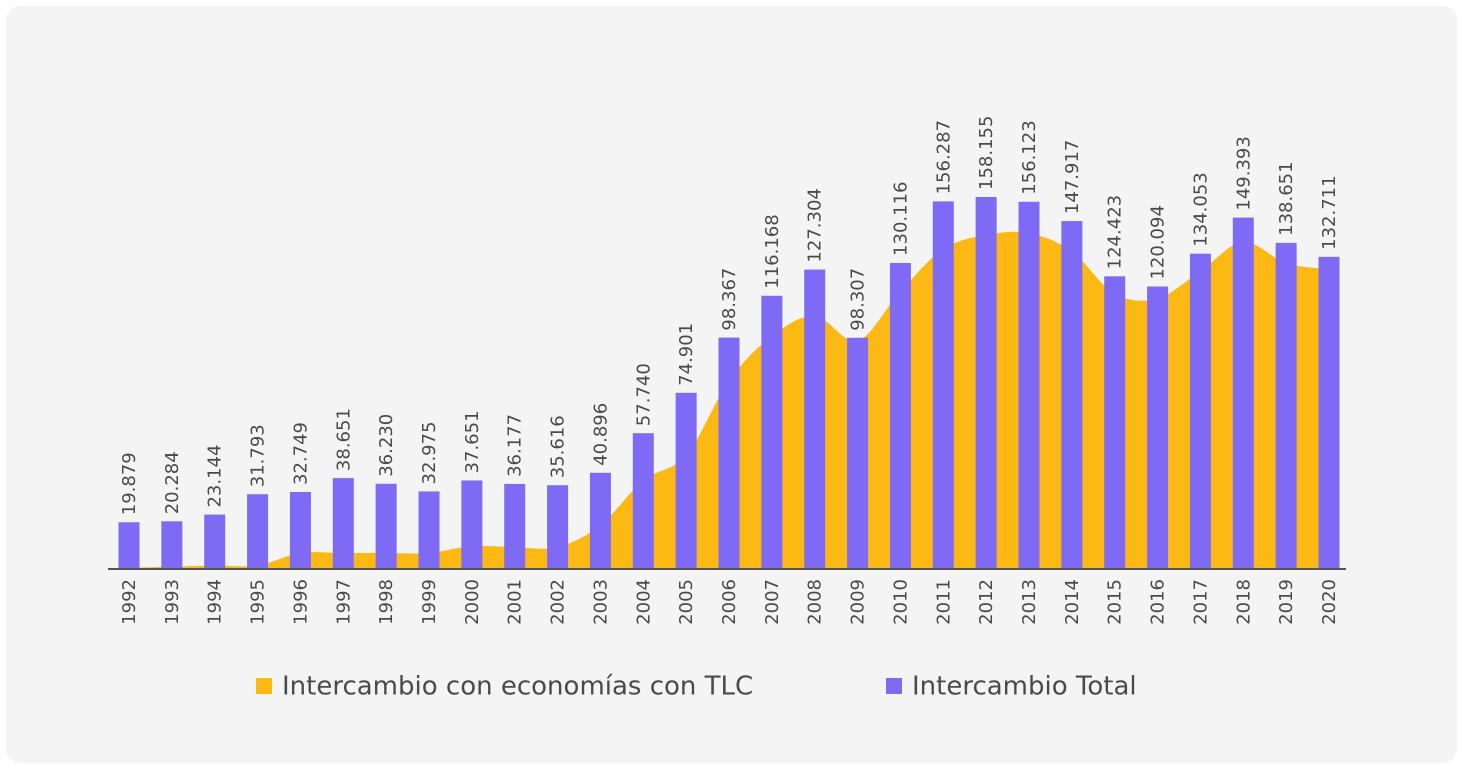  What do you see at coordinates (172, 482) in the screenshot?
I see `value-label: 20.284` at bounding box center [172, 482].